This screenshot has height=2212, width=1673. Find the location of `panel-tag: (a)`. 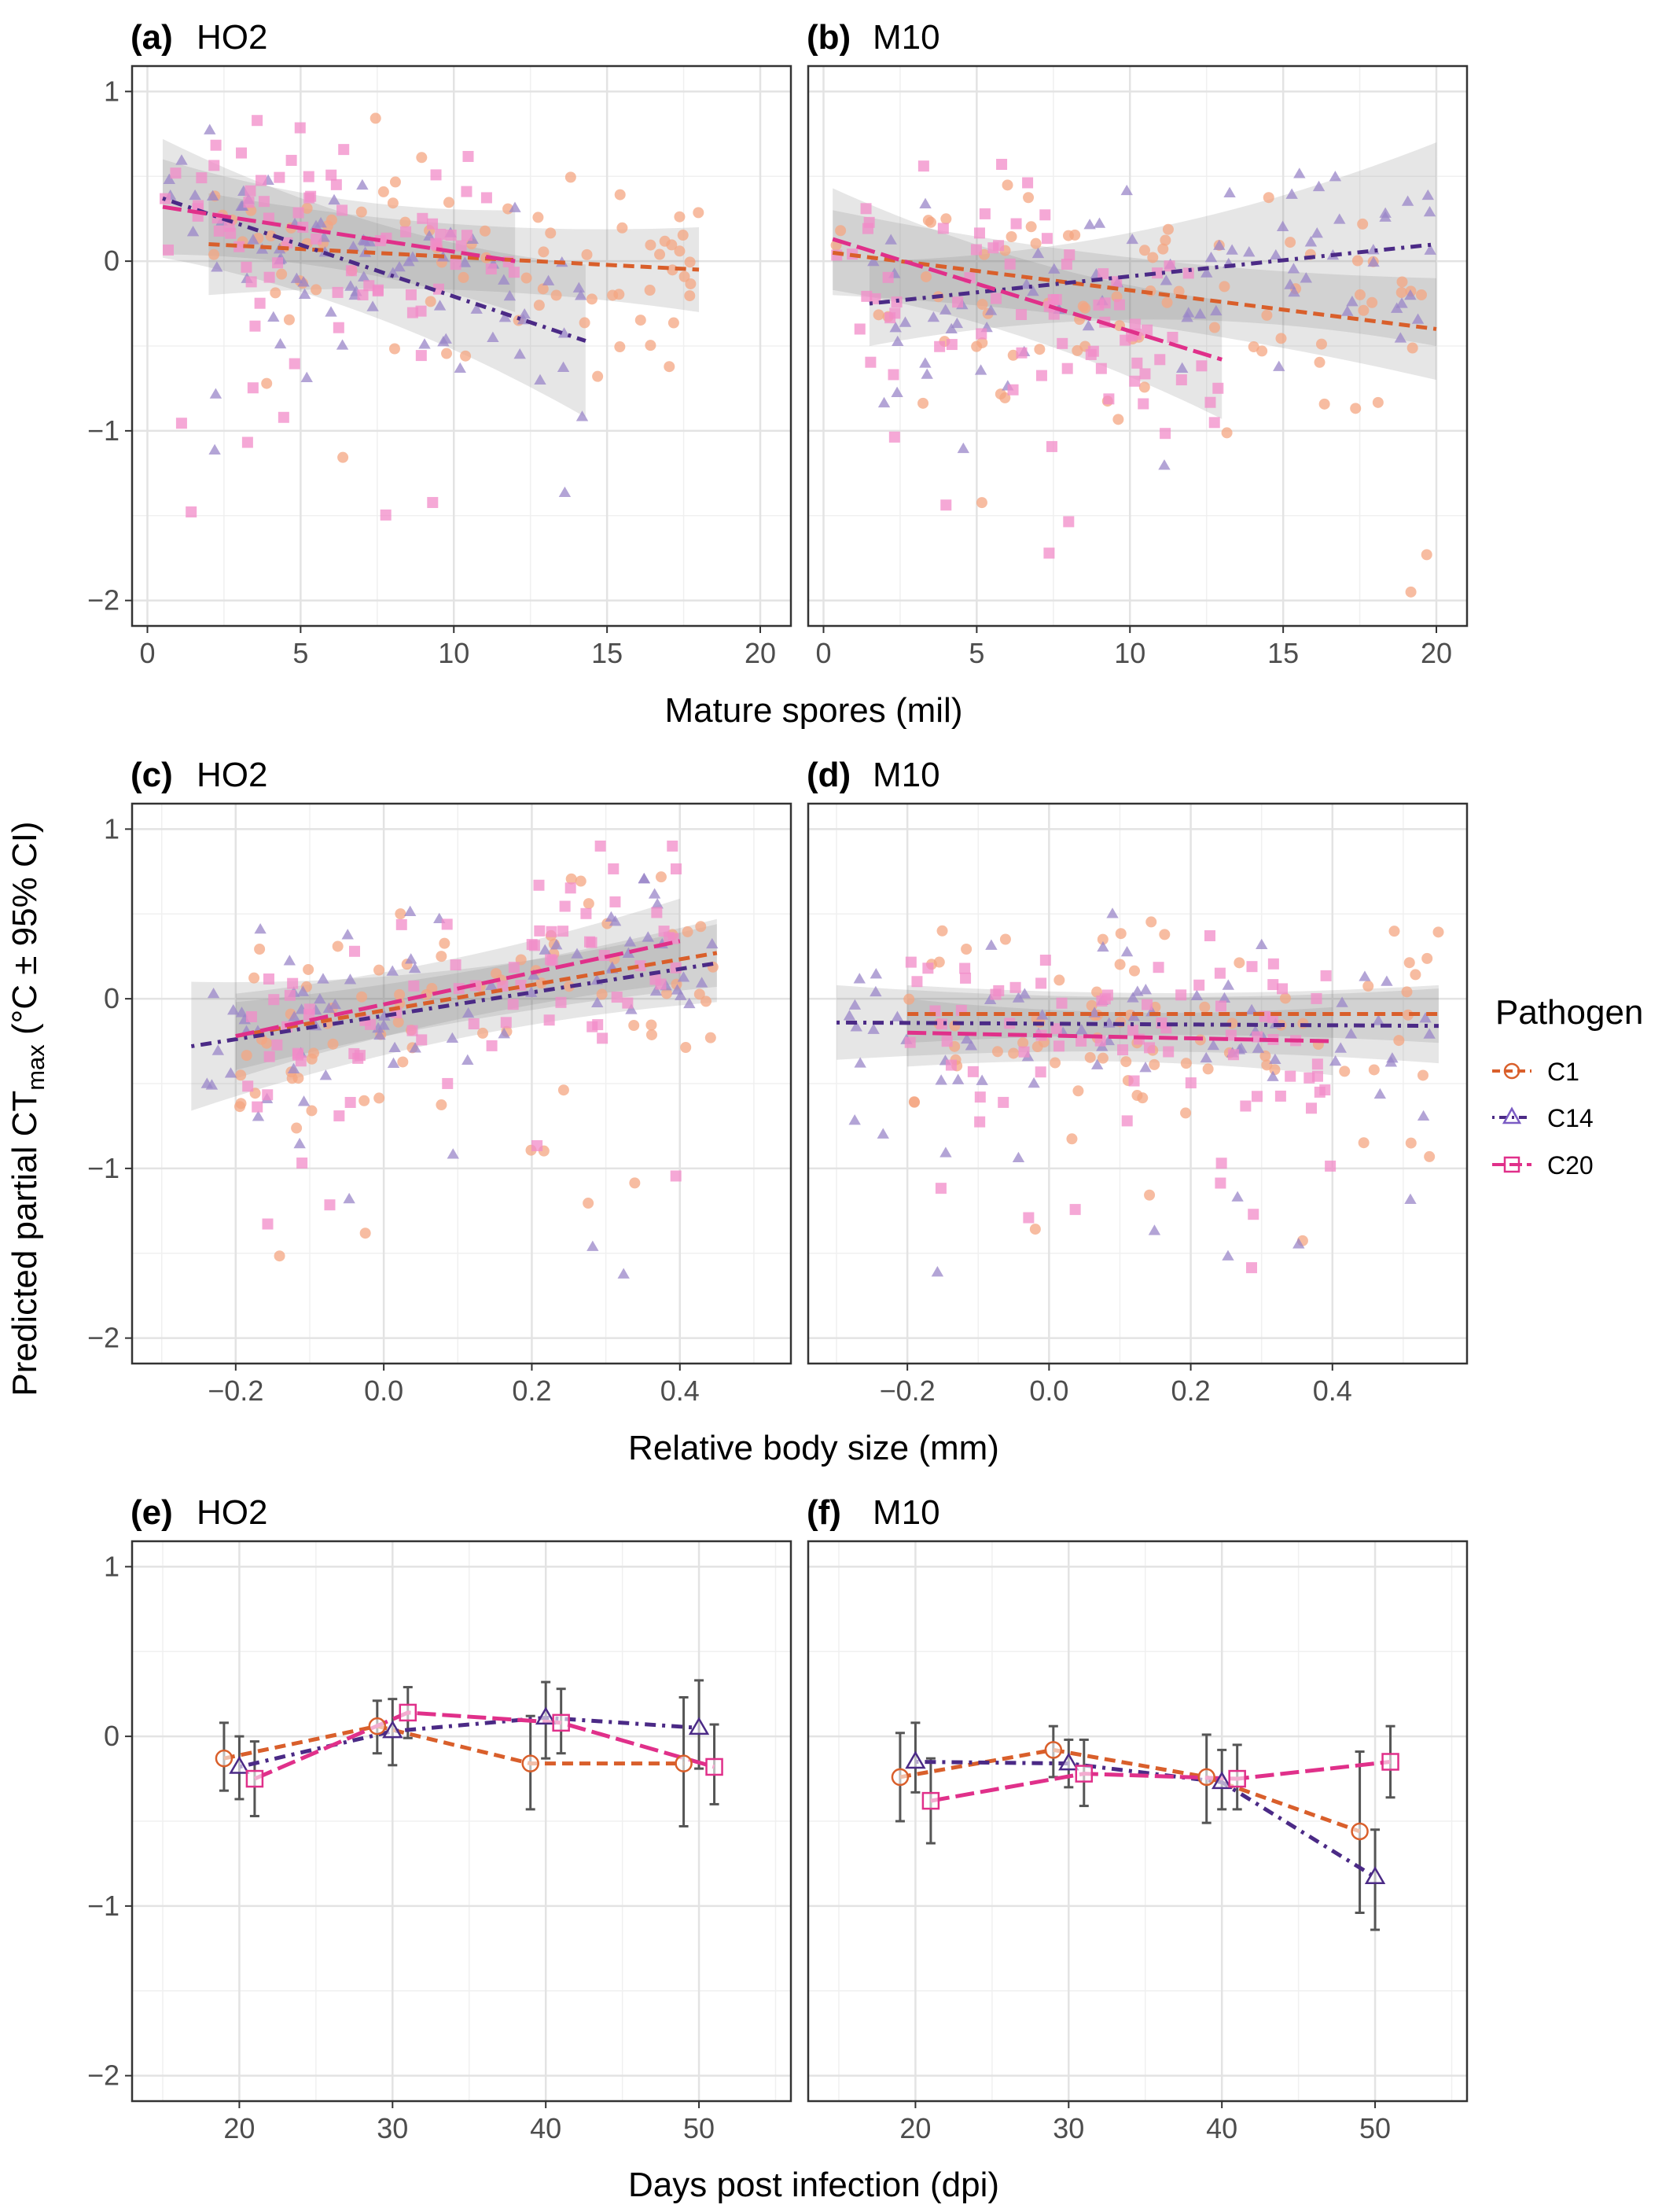

panel-tag: (a) is located at coordinates (152, 38).